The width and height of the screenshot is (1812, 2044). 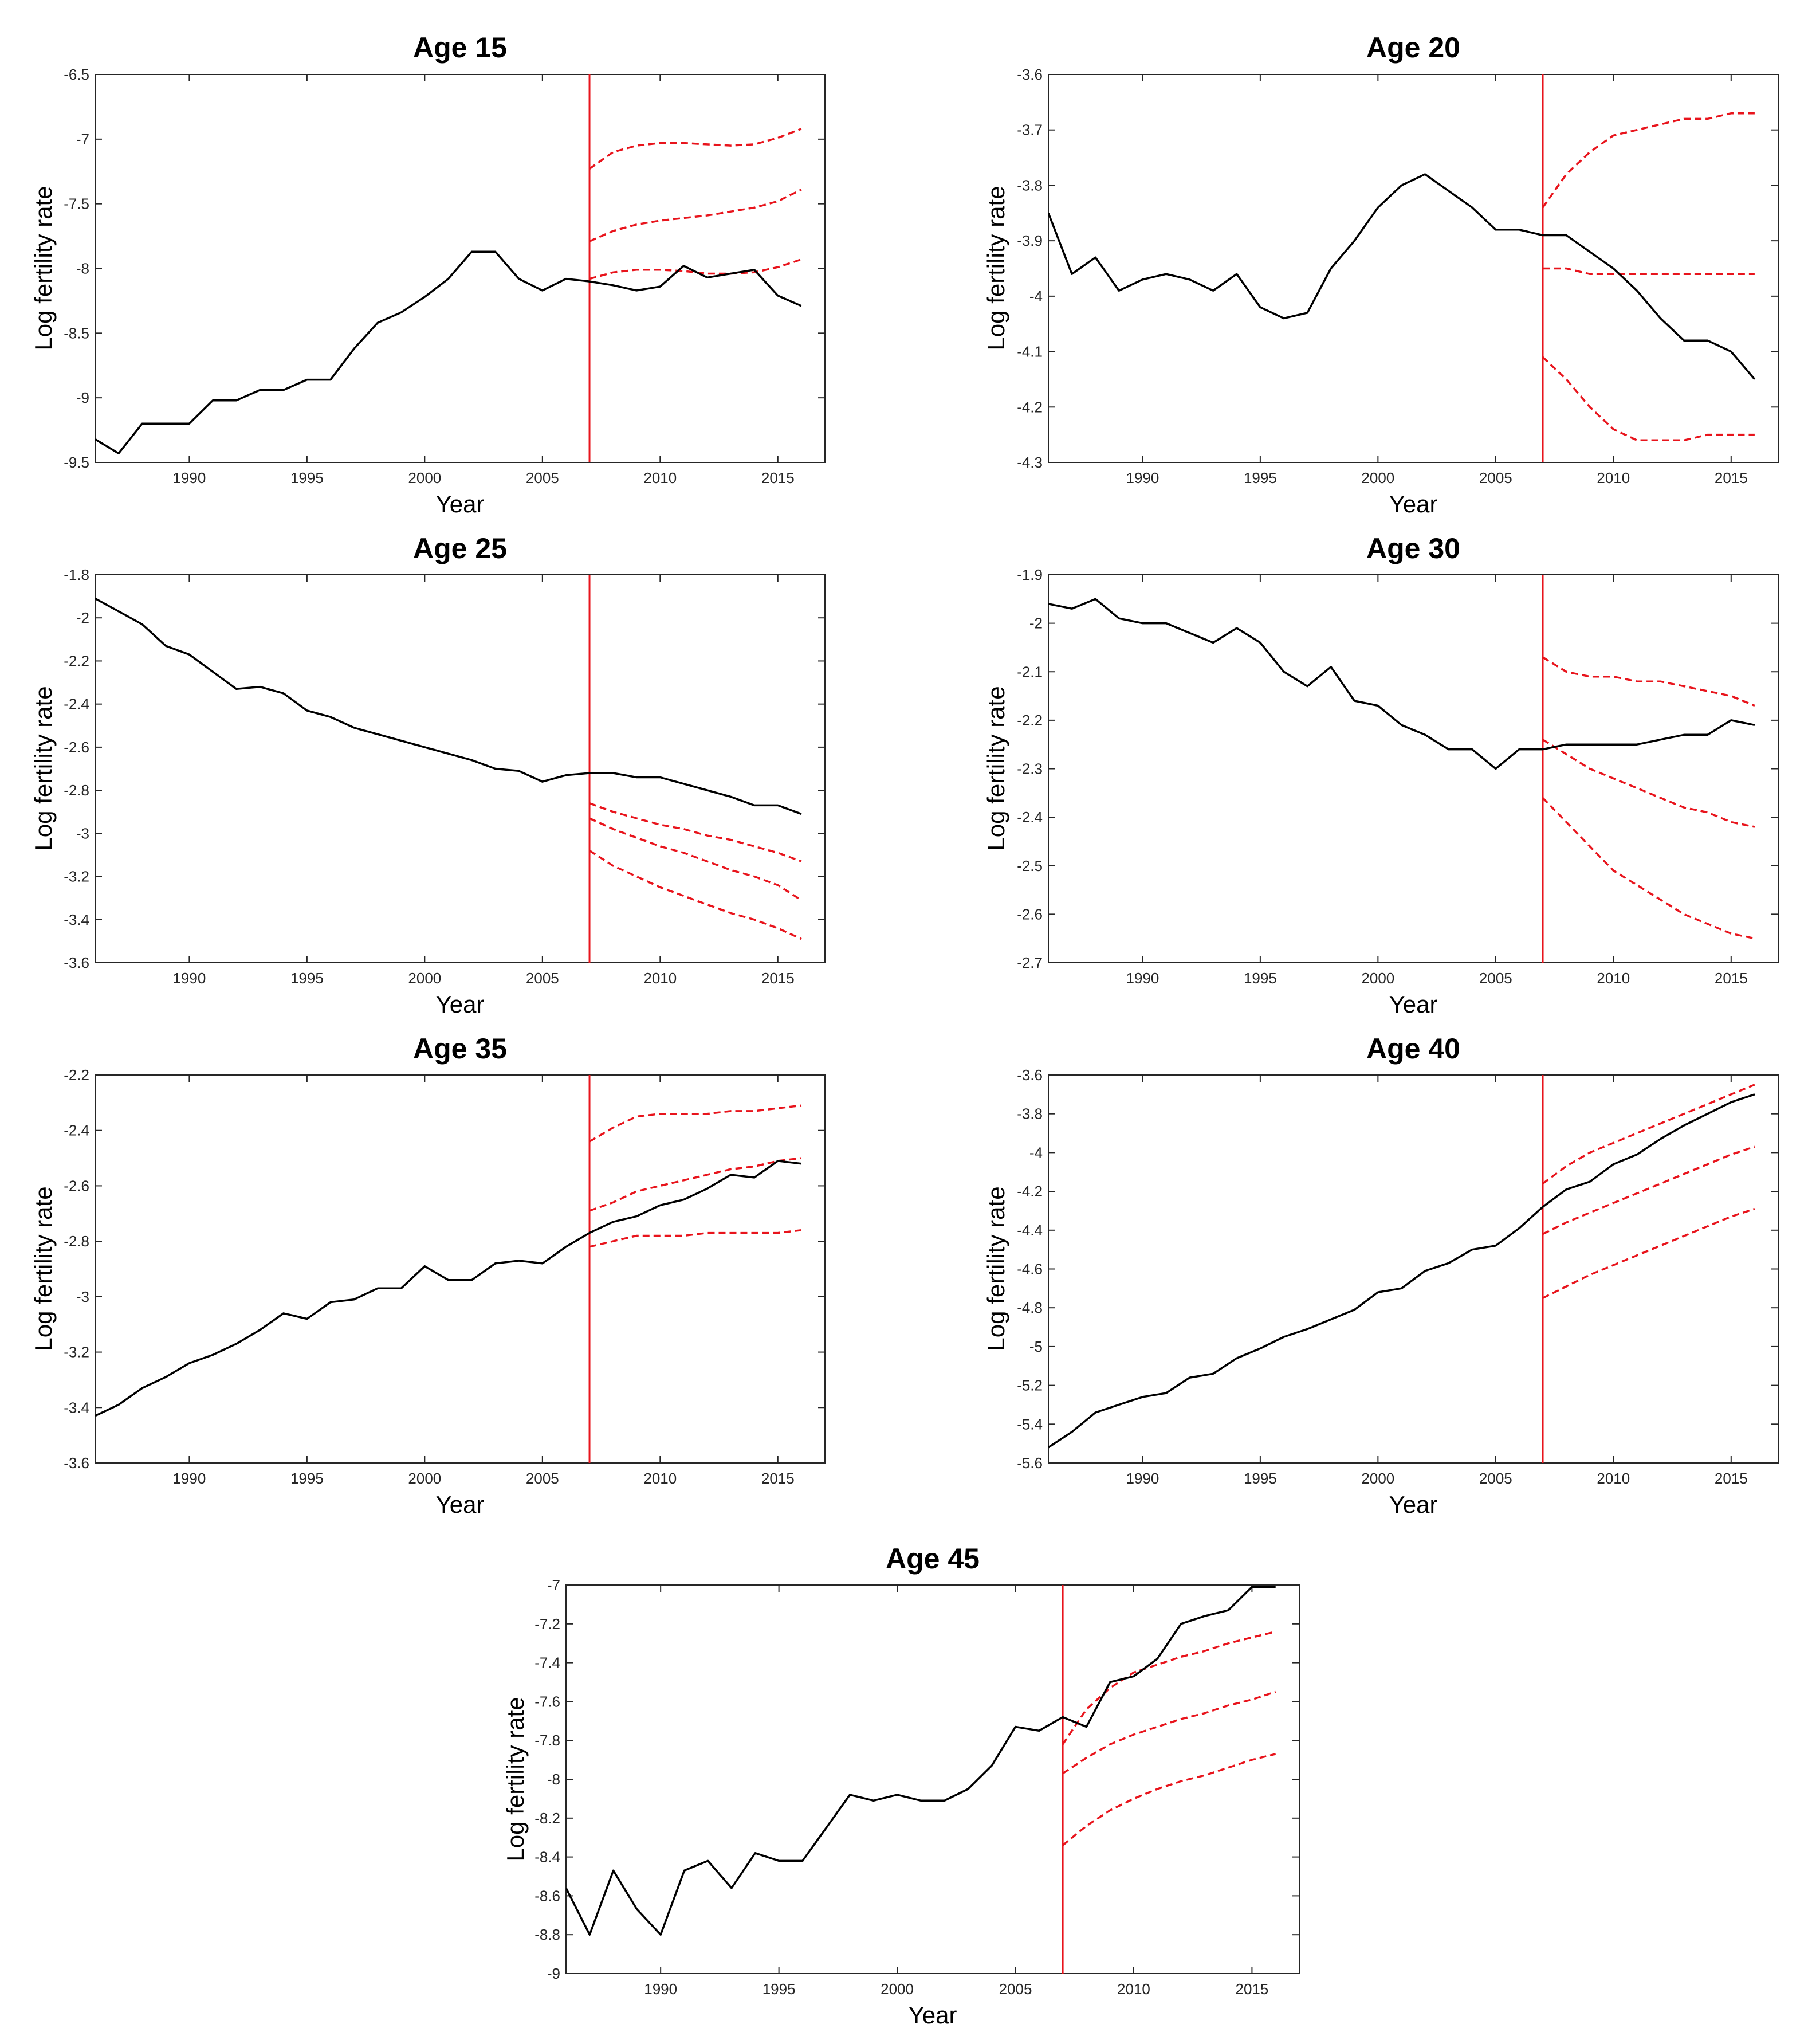 What do you see at coordinates (460, 548) in the screenshot?
I see `panel-title: Age 25` at bounding box center [460, 548].